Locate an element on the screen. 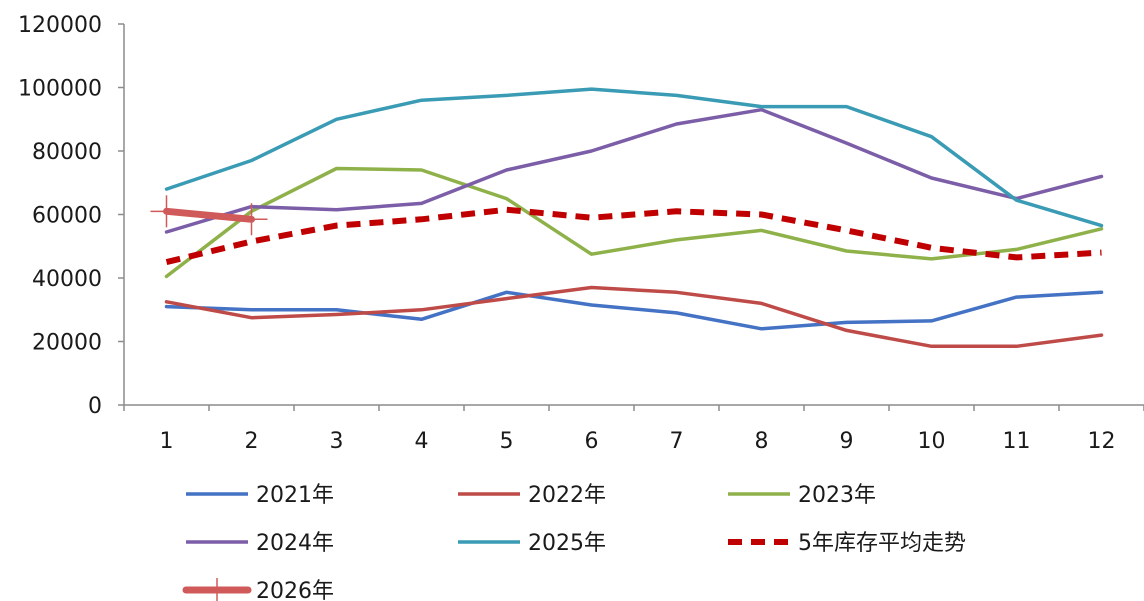 This screenshot has height=601, width=1144. legend: 2021年 2022年 2023年 2024年 2025年 5年库存平均走势 2026年 is located at coordinates (574, 542).